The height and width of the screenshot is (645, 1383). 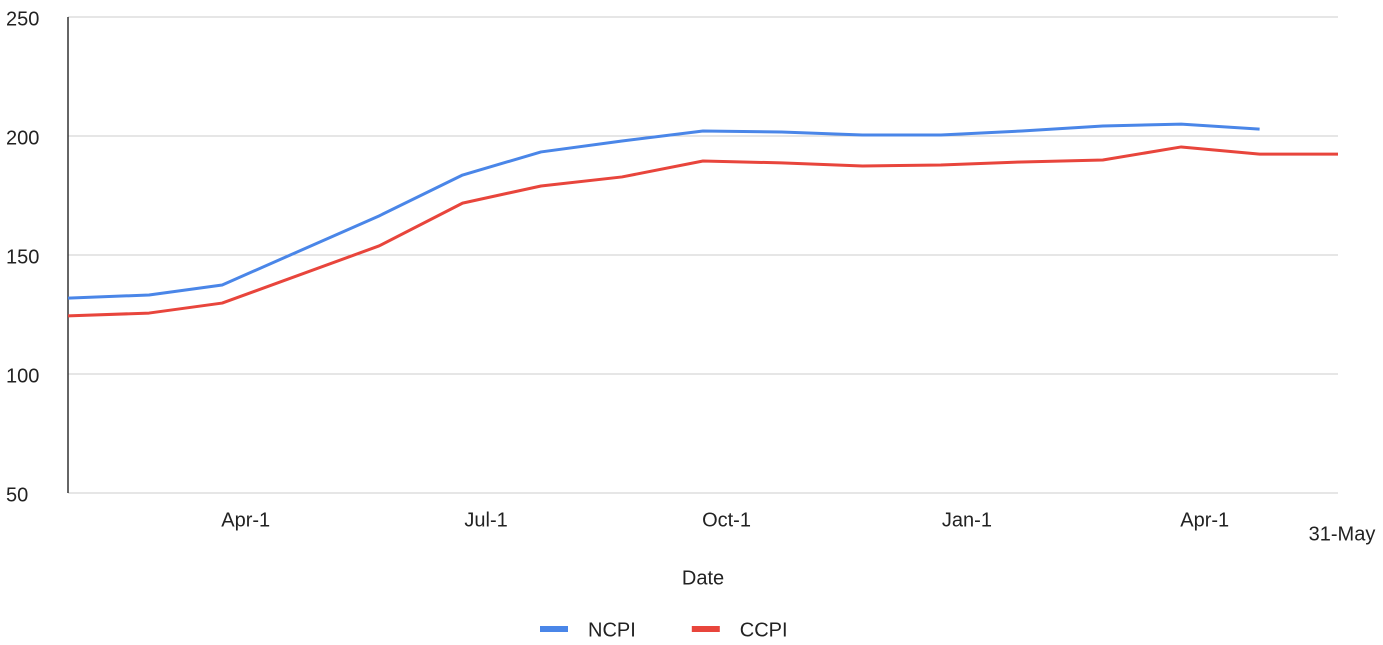 I want to click on y-tick-label: 200, so click(x=22, y=138).